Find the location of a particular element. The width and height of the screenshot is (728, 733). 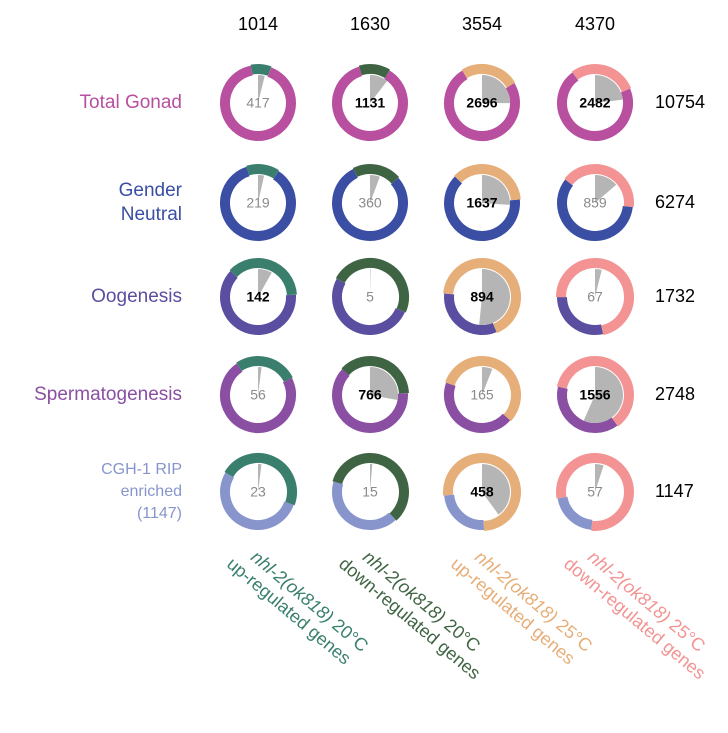

row-label: Oogenesis is located at coordinates (136, 296).